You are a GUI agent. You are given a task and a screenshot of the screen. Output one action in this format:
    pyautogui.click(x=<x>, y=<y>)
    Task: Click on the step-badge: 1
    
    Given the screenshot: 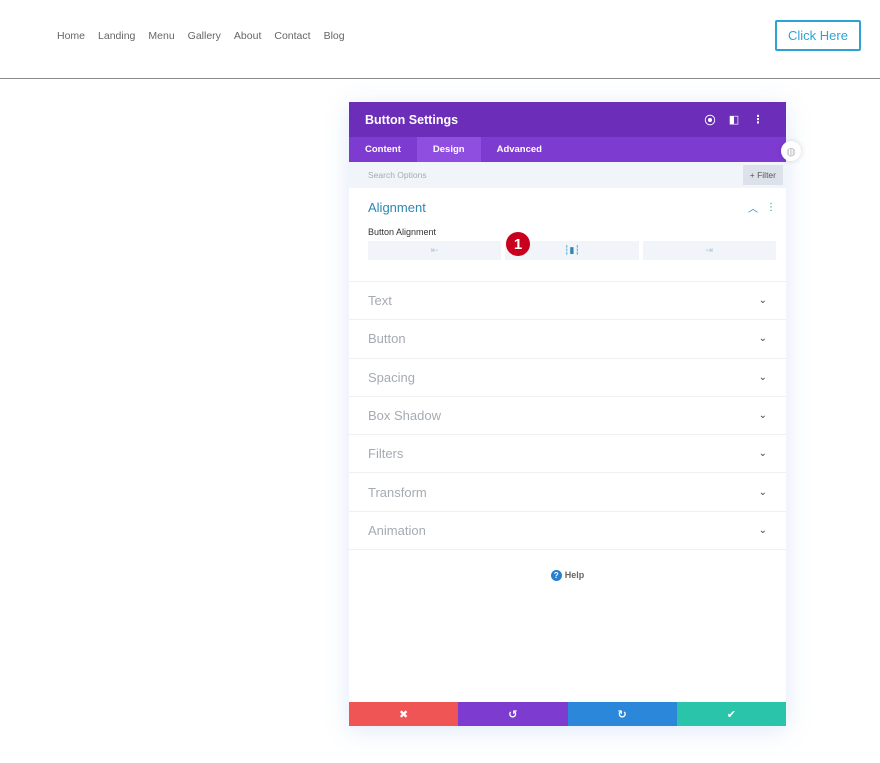 What is the action you would take?
    pyautogui.click(x=518, y=244)
    